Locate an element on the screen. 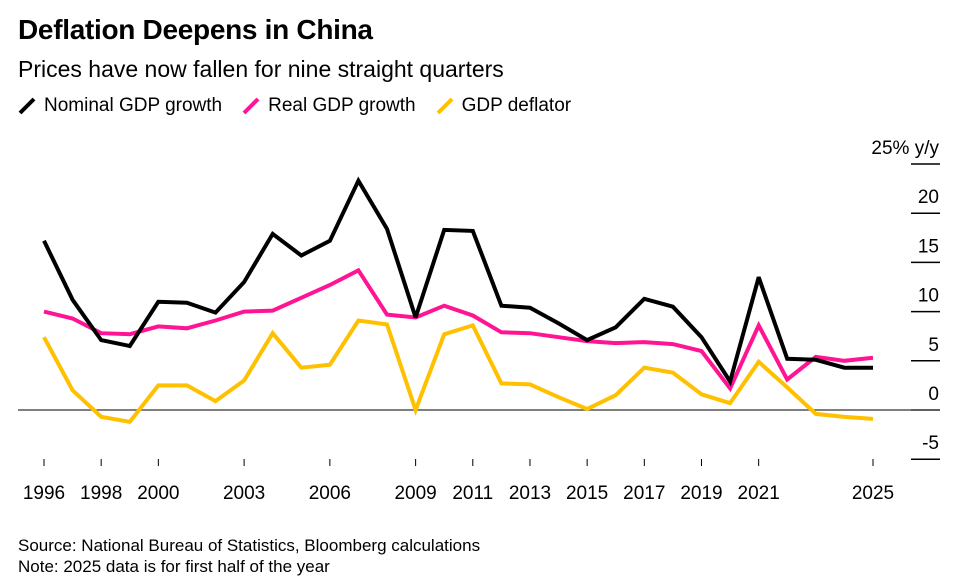  legend-swatch-nominal-icon is located at coordinates (27, 106).